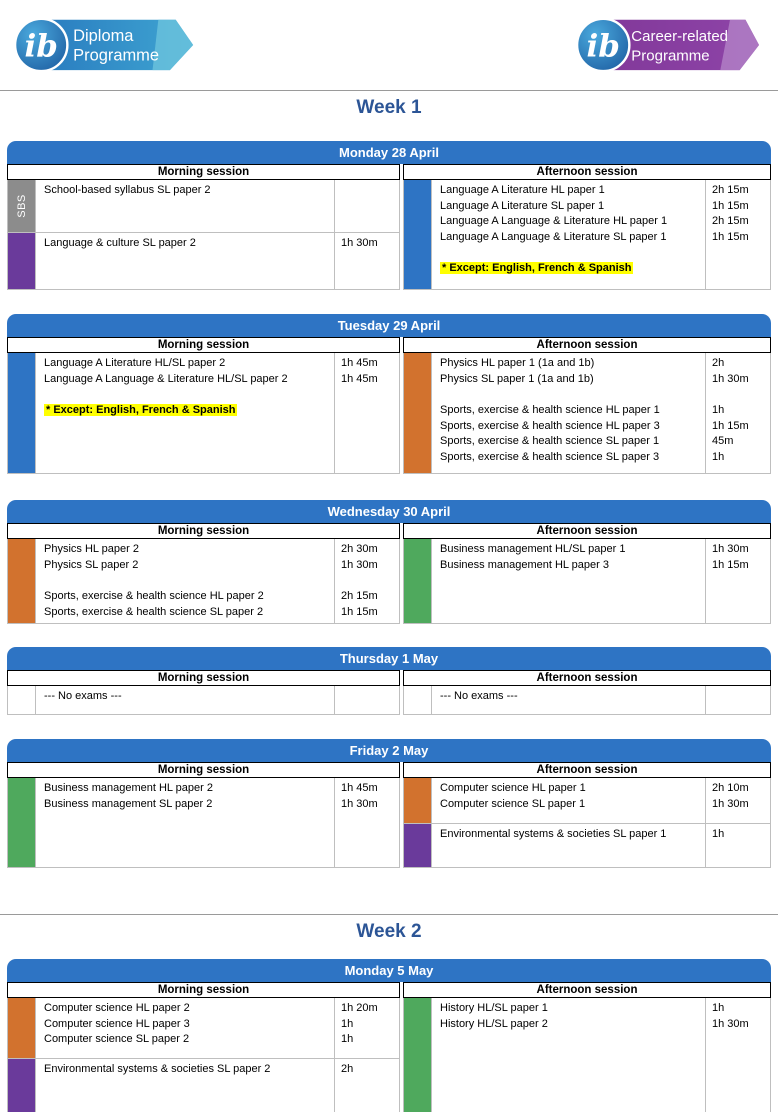 The height and width of the screenshot is (1112, 778). What do you see at coordinates (517, 363) in the screenshot?
I see `exam-name: Physics HL paper 1 (1a and 1b)` at bounding box center [517, 363].